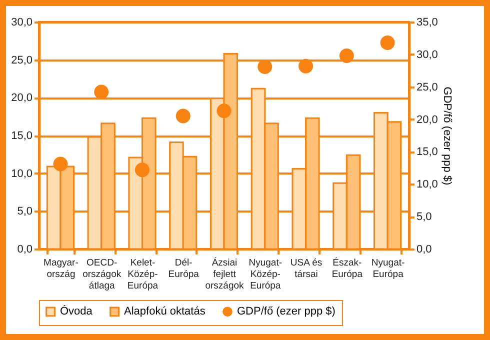 The height and width of the screenshot is (340, 490). What do you see at coordinates (424, 250) in the screenshot?
I see `y2-tick-label: 0,0` at bounding box center [424, 250].